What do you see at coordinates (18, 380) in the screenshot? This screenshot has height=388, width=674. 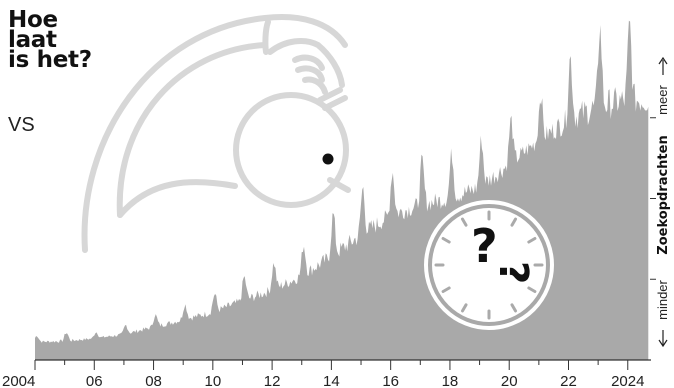 I see `x-tick-label: 2004` at bounding box center [18, 380].